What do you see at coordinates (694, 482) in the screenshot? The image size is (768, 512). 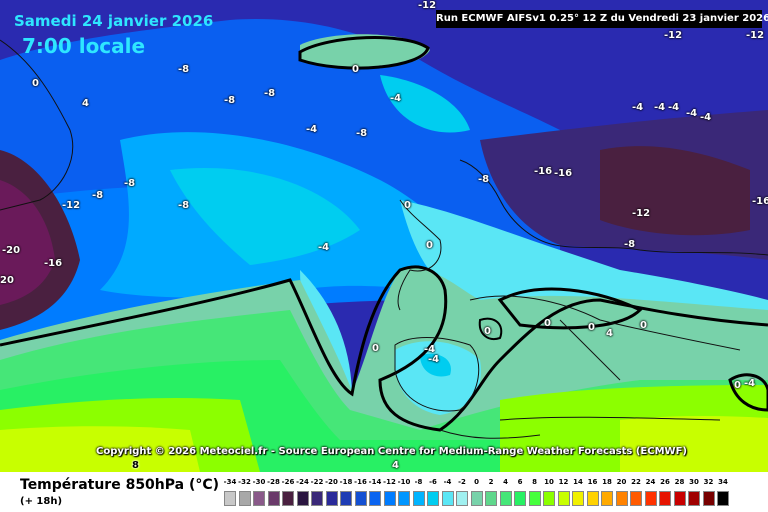 I see `legend-tick: 30` at bounding box center [694, 482].